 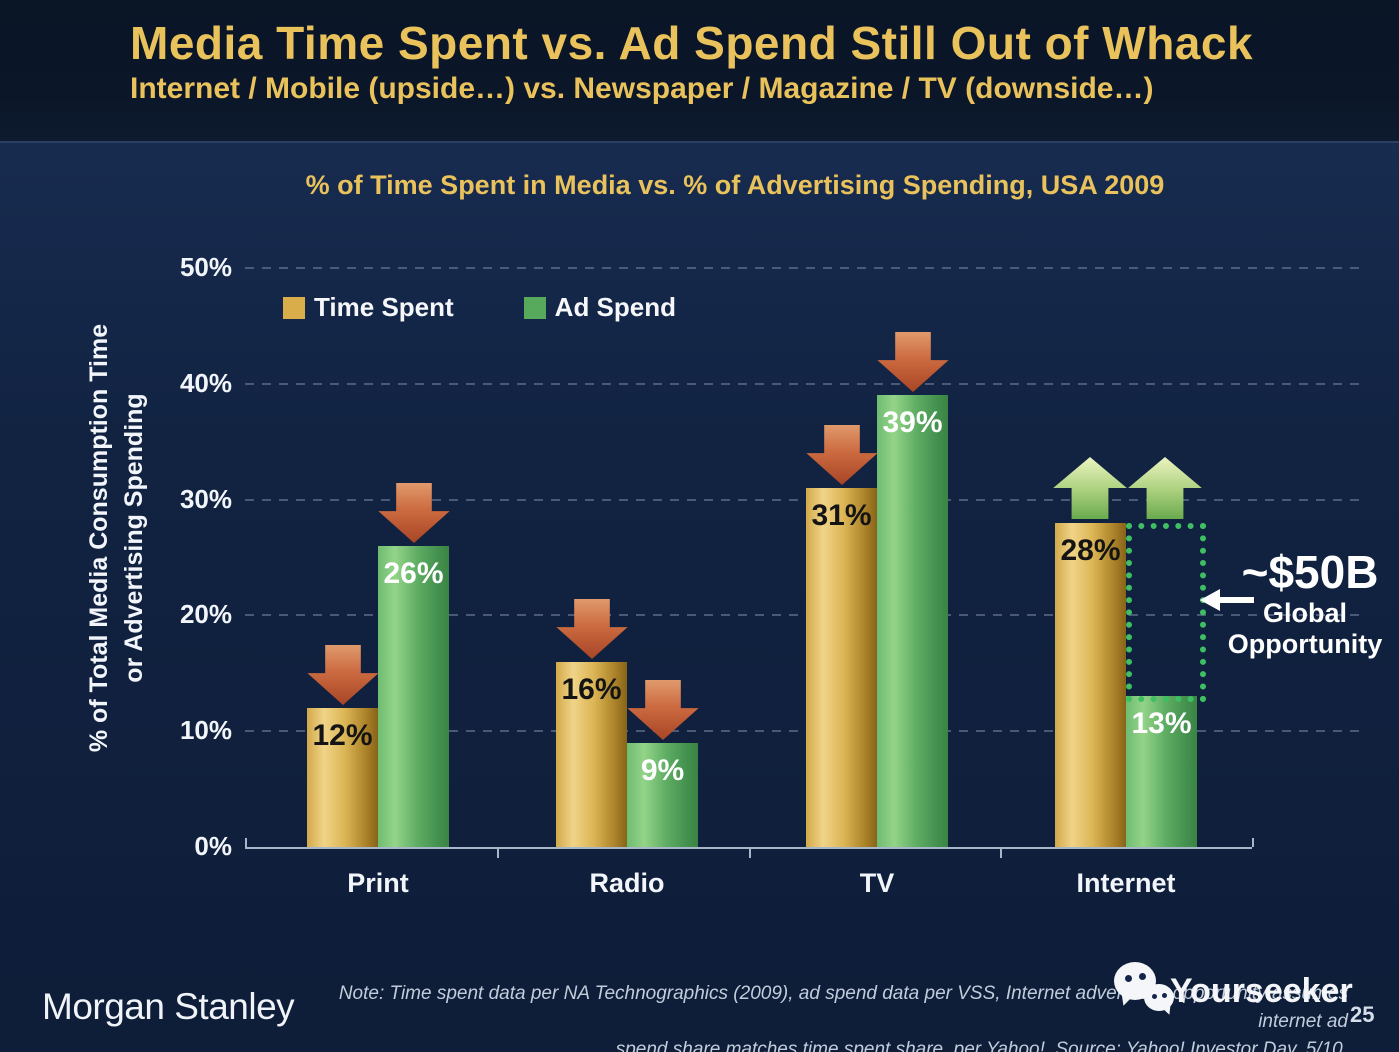 What do you see at coordinates (205, 730) in the screenshot?
I see `y-axis-tick-label: 10%` at bounding box center [205, 730].